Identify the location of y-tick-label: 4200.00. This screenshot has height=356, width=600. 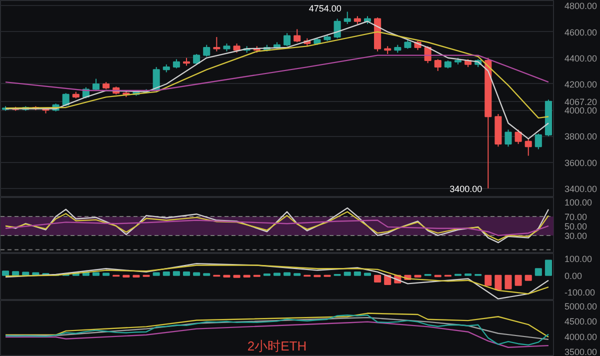
(581, 84).